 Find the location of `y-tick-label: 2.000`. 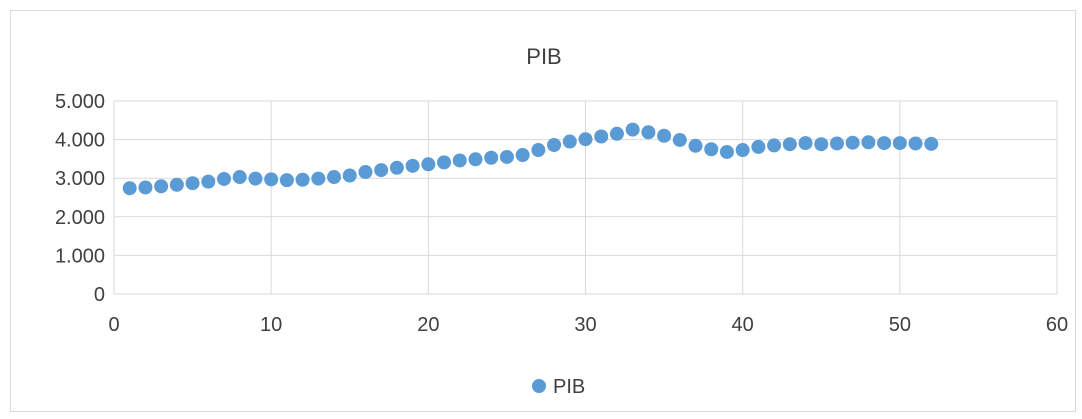

y-tick-label: 2.000 is located at coordinates (80, 218).